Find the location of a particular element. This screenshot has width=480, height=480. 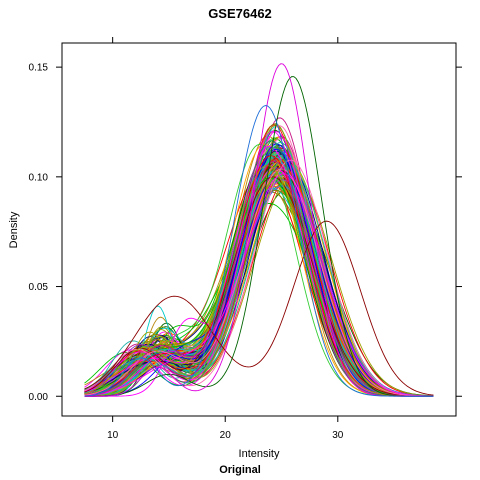

chart-sublabel: Original is located at coordinates (240, 470).